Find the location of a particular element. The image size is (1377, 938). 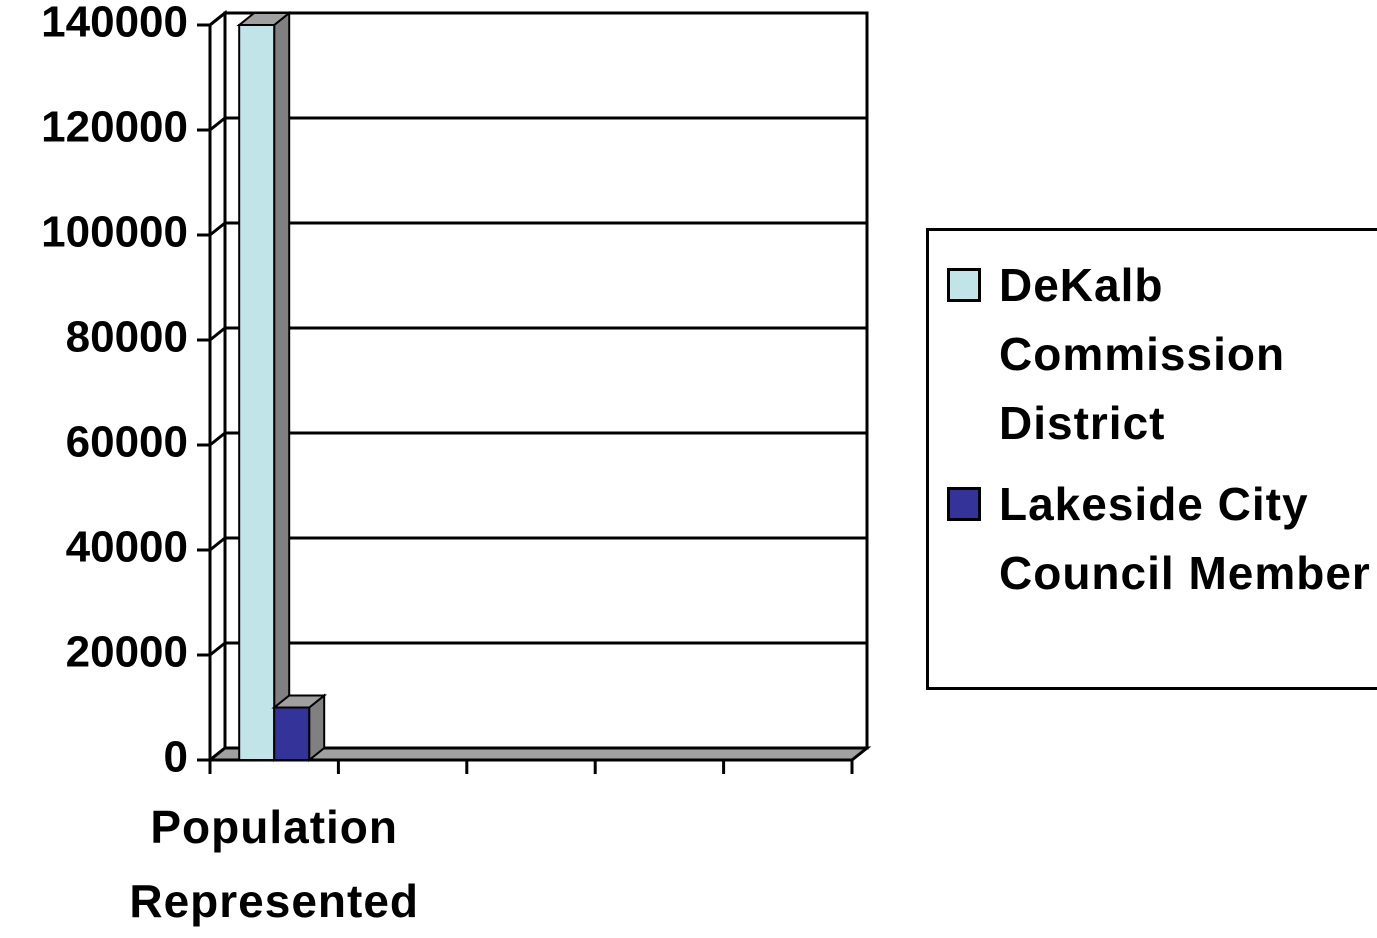

y-tick-label: 140000 is located at coordinates (114, 23).